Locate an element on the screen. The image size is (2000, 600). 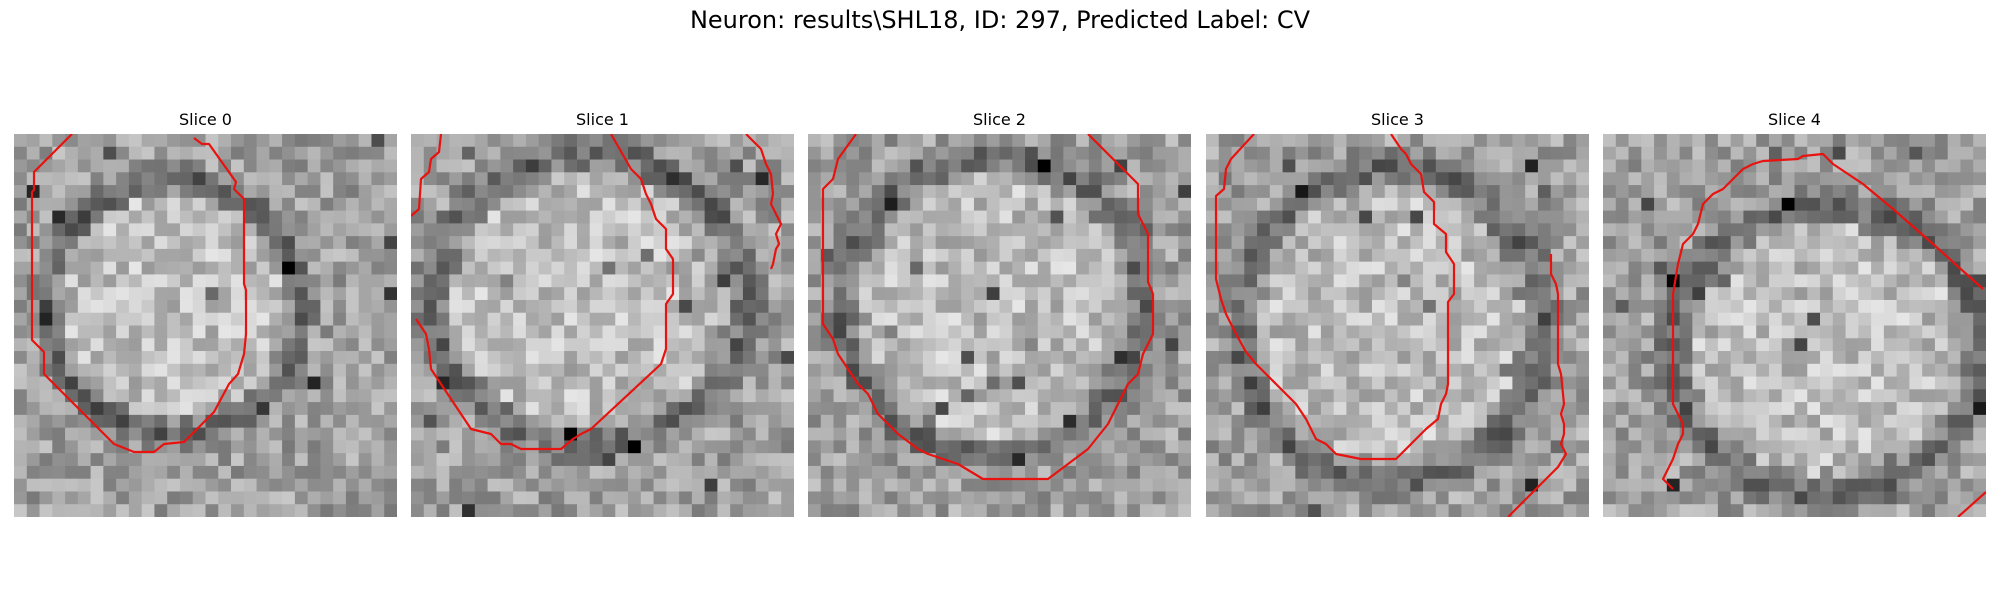
slice-title-3: Slice 3 is located at coordinates (1397, 119).